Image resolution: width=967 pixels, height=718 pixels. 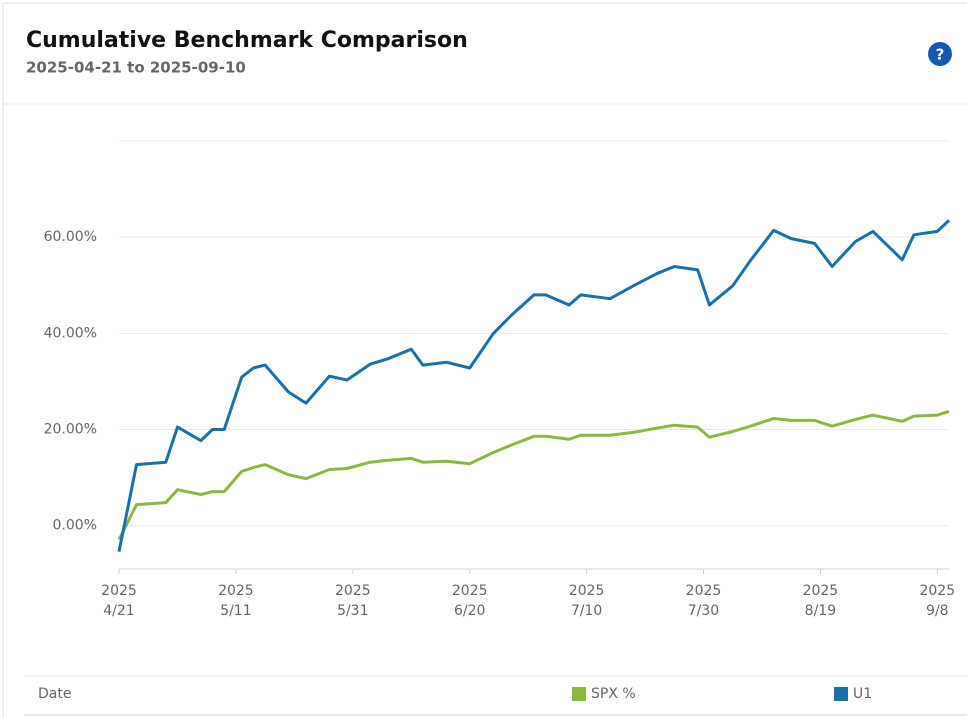 What do you see at coordinates (70, 237) in the screenshot?
I see `y-tick-label: 60.00%` at bounding box center [70, 237].